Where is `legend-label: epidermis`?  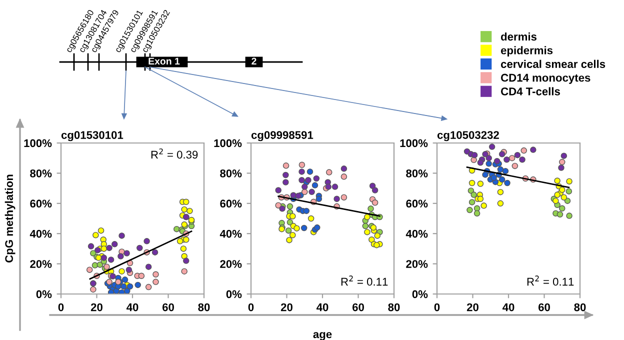 legend-label: epidermis is located at coordinates (526, 51).